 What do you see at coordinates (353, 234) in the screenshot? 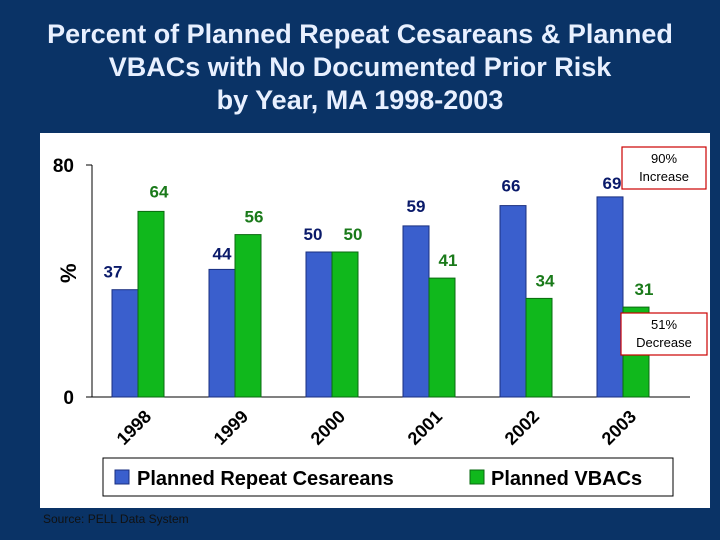
I see `data-label-planned-vbacs: 50` at bounding box center [353, 234].